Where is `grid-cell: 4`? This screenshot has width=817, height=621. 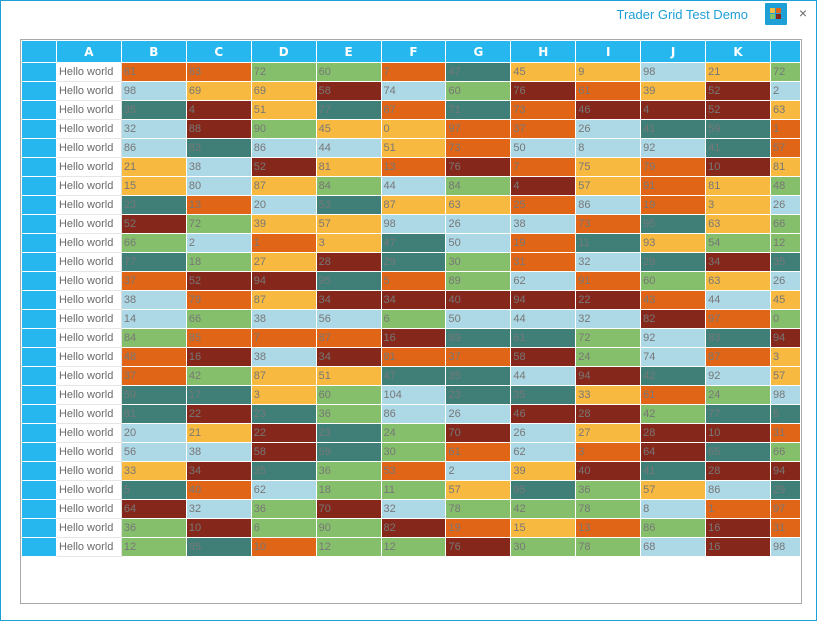
grid-cell: 4 is located at coordinates (543, 186).